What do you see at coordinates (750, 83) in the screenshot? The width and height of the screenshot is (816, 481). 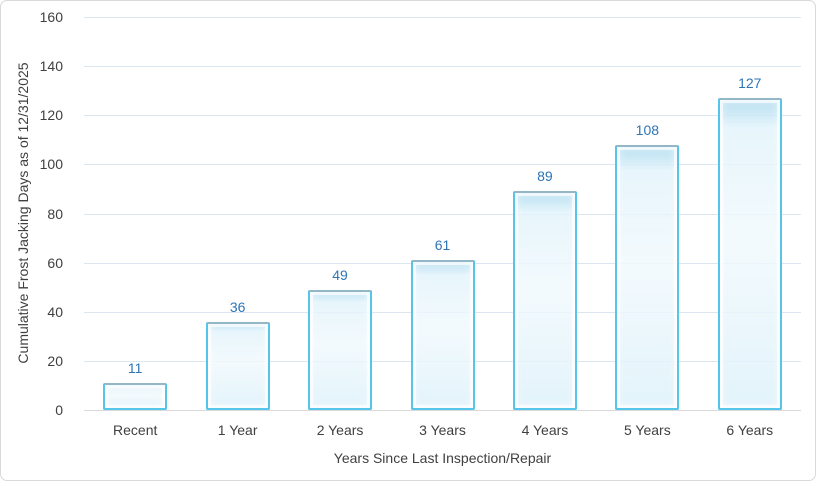 I see `bar-value-label: 127` at bounding box center [750, 83].